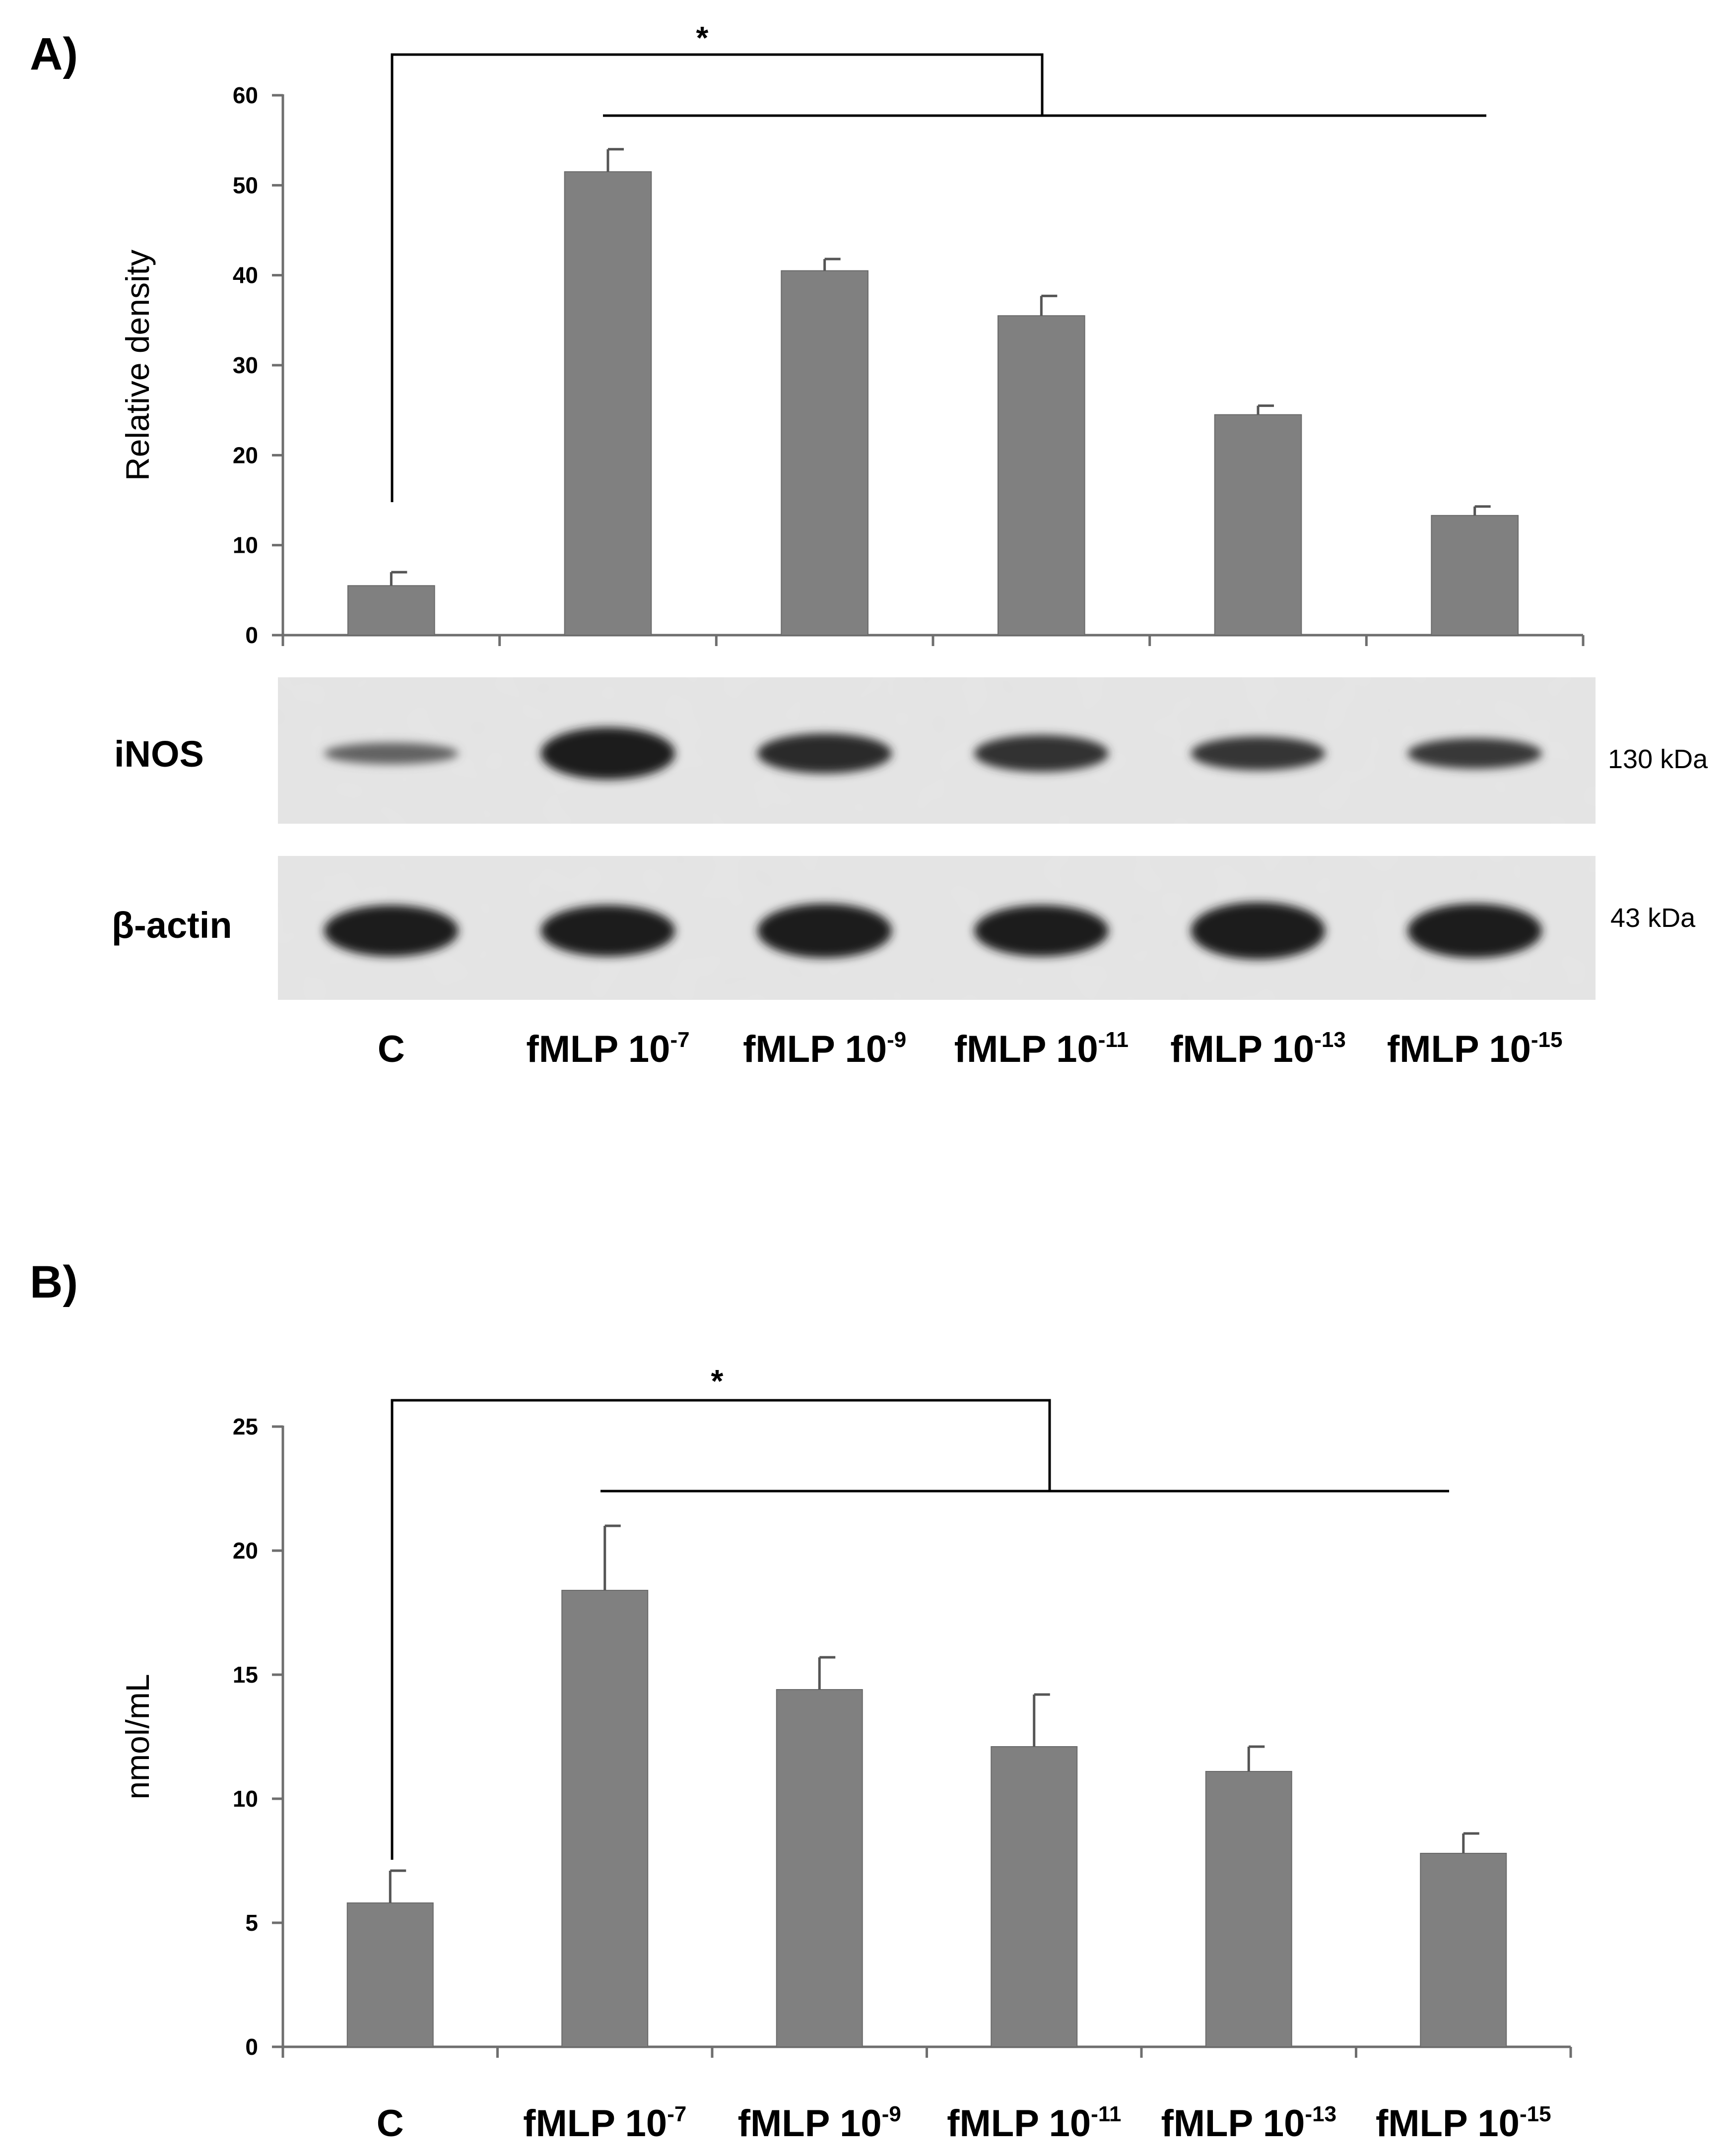  What do you see at coordinates (245, 1675) in the screenshot?
I see `panel-b-y-tick-label: 15` at bounding box center [245, 1675].